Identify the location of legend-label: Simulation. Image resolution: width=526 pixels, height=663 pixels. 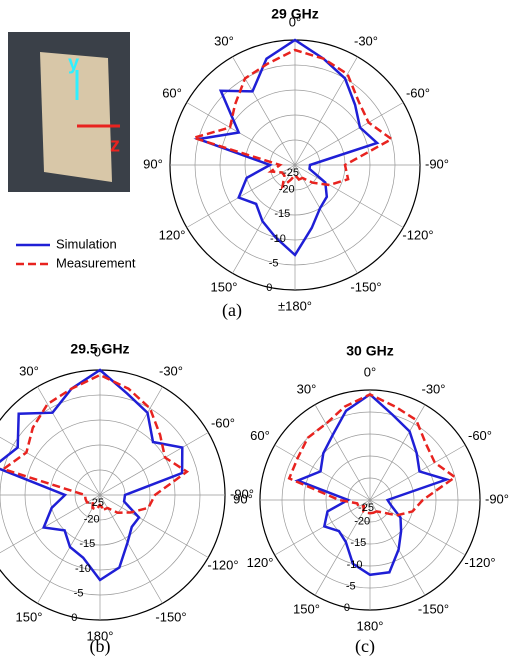
(86, 243).